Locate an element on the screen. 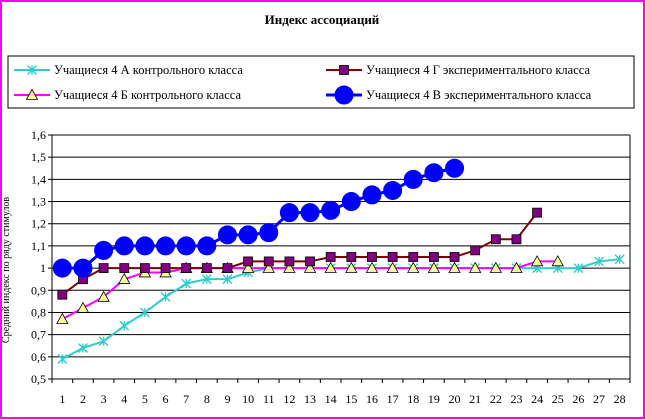 The height and width of the screenshot is (419, 645). legend-label: Учащиеся 4 Б контрольного класса is located at coordinates (147, 95).